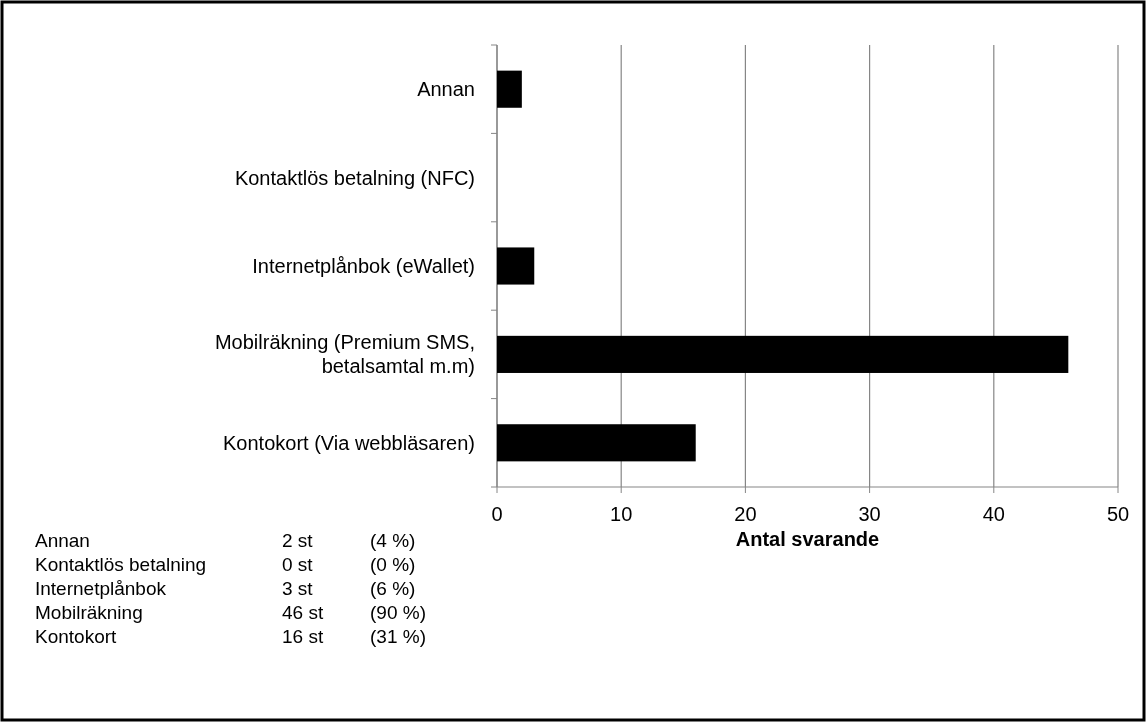  Describe the element at coordinates (393, 588) in the screenshot. I see `text: (6 %)` at that location.